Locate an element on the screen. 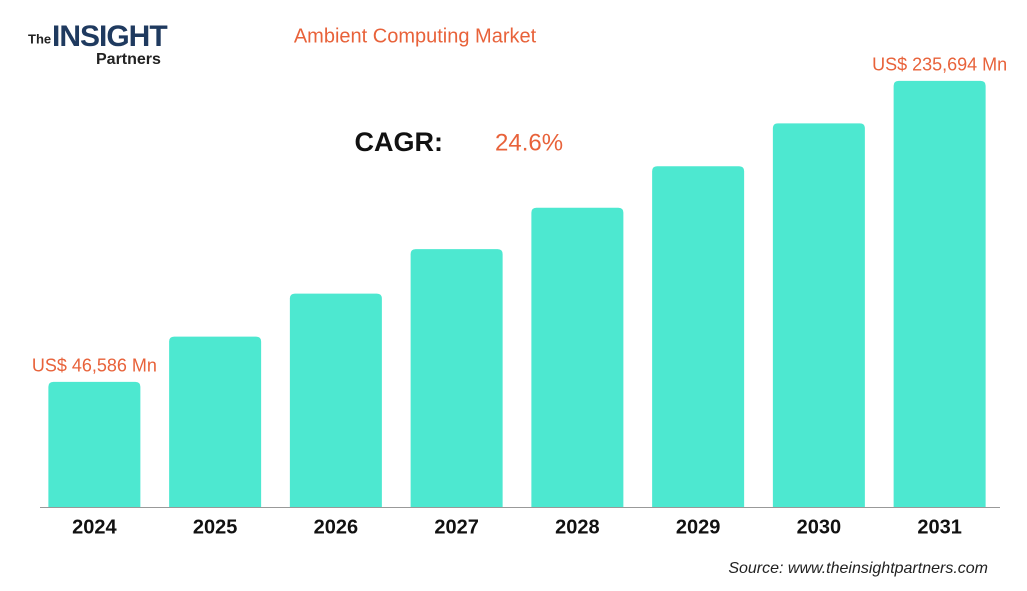 The image size is (1027, 591). x-tick-label: 2026 is located at coordinates (336, 527).